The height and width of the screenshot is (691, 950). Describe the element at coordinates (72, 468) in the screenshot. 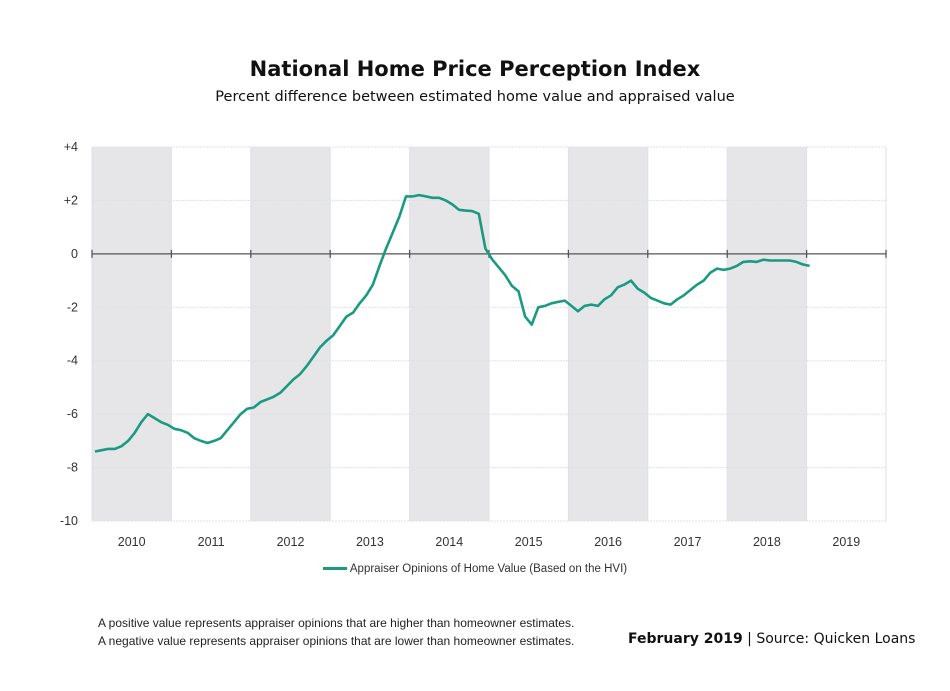

I see `y-tick-label: -8` at that location.